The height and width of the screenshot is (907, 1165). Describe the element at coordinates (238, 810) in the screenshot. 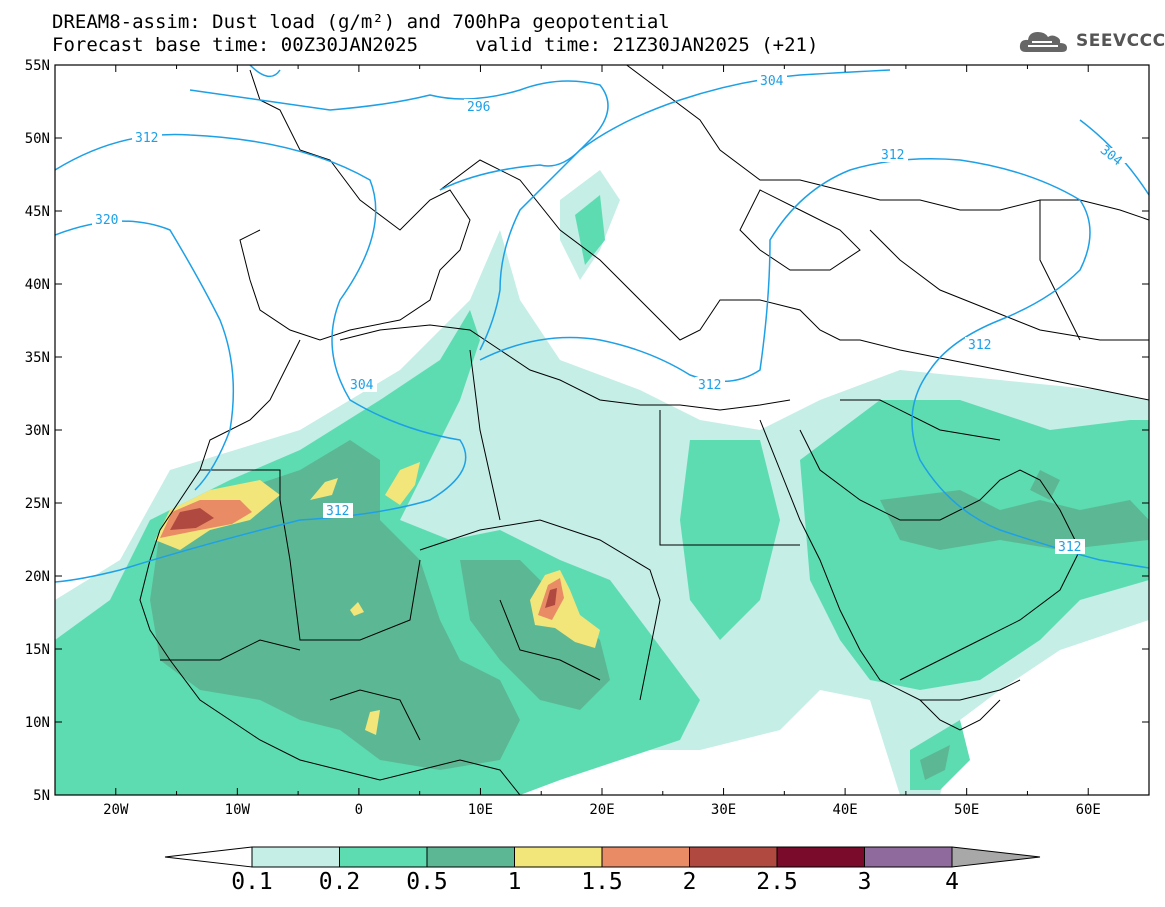

I see `lon-tick-label: 10W` at that location.